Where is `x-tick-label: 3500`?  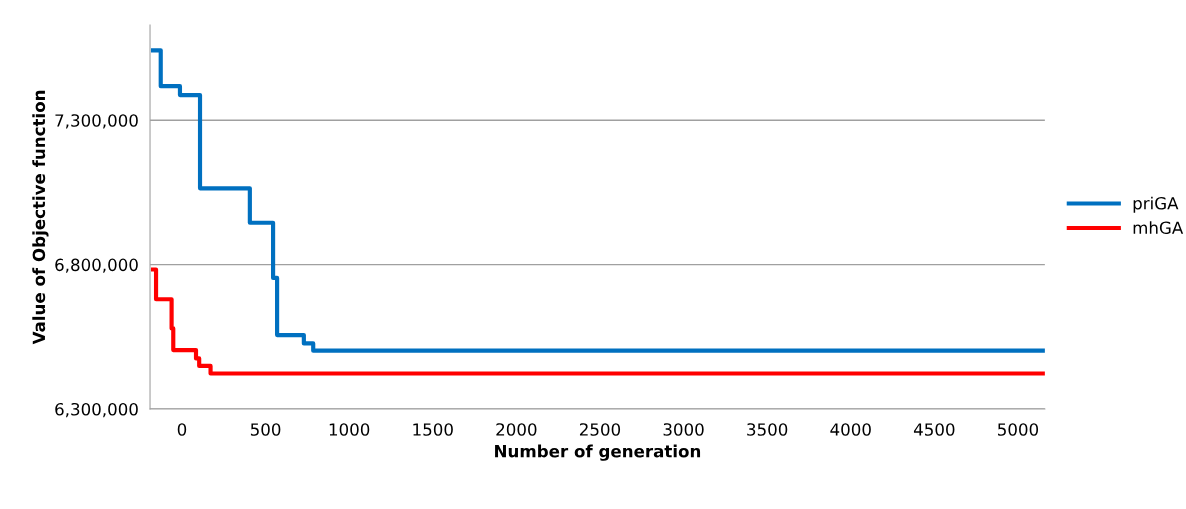
x-tick-label: 3500 is located at coordinates (767, 429).